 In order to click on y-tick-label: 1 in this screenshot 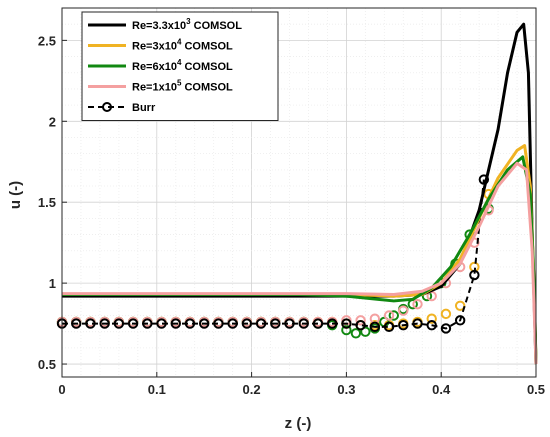, I will do `click(52, 283)`.